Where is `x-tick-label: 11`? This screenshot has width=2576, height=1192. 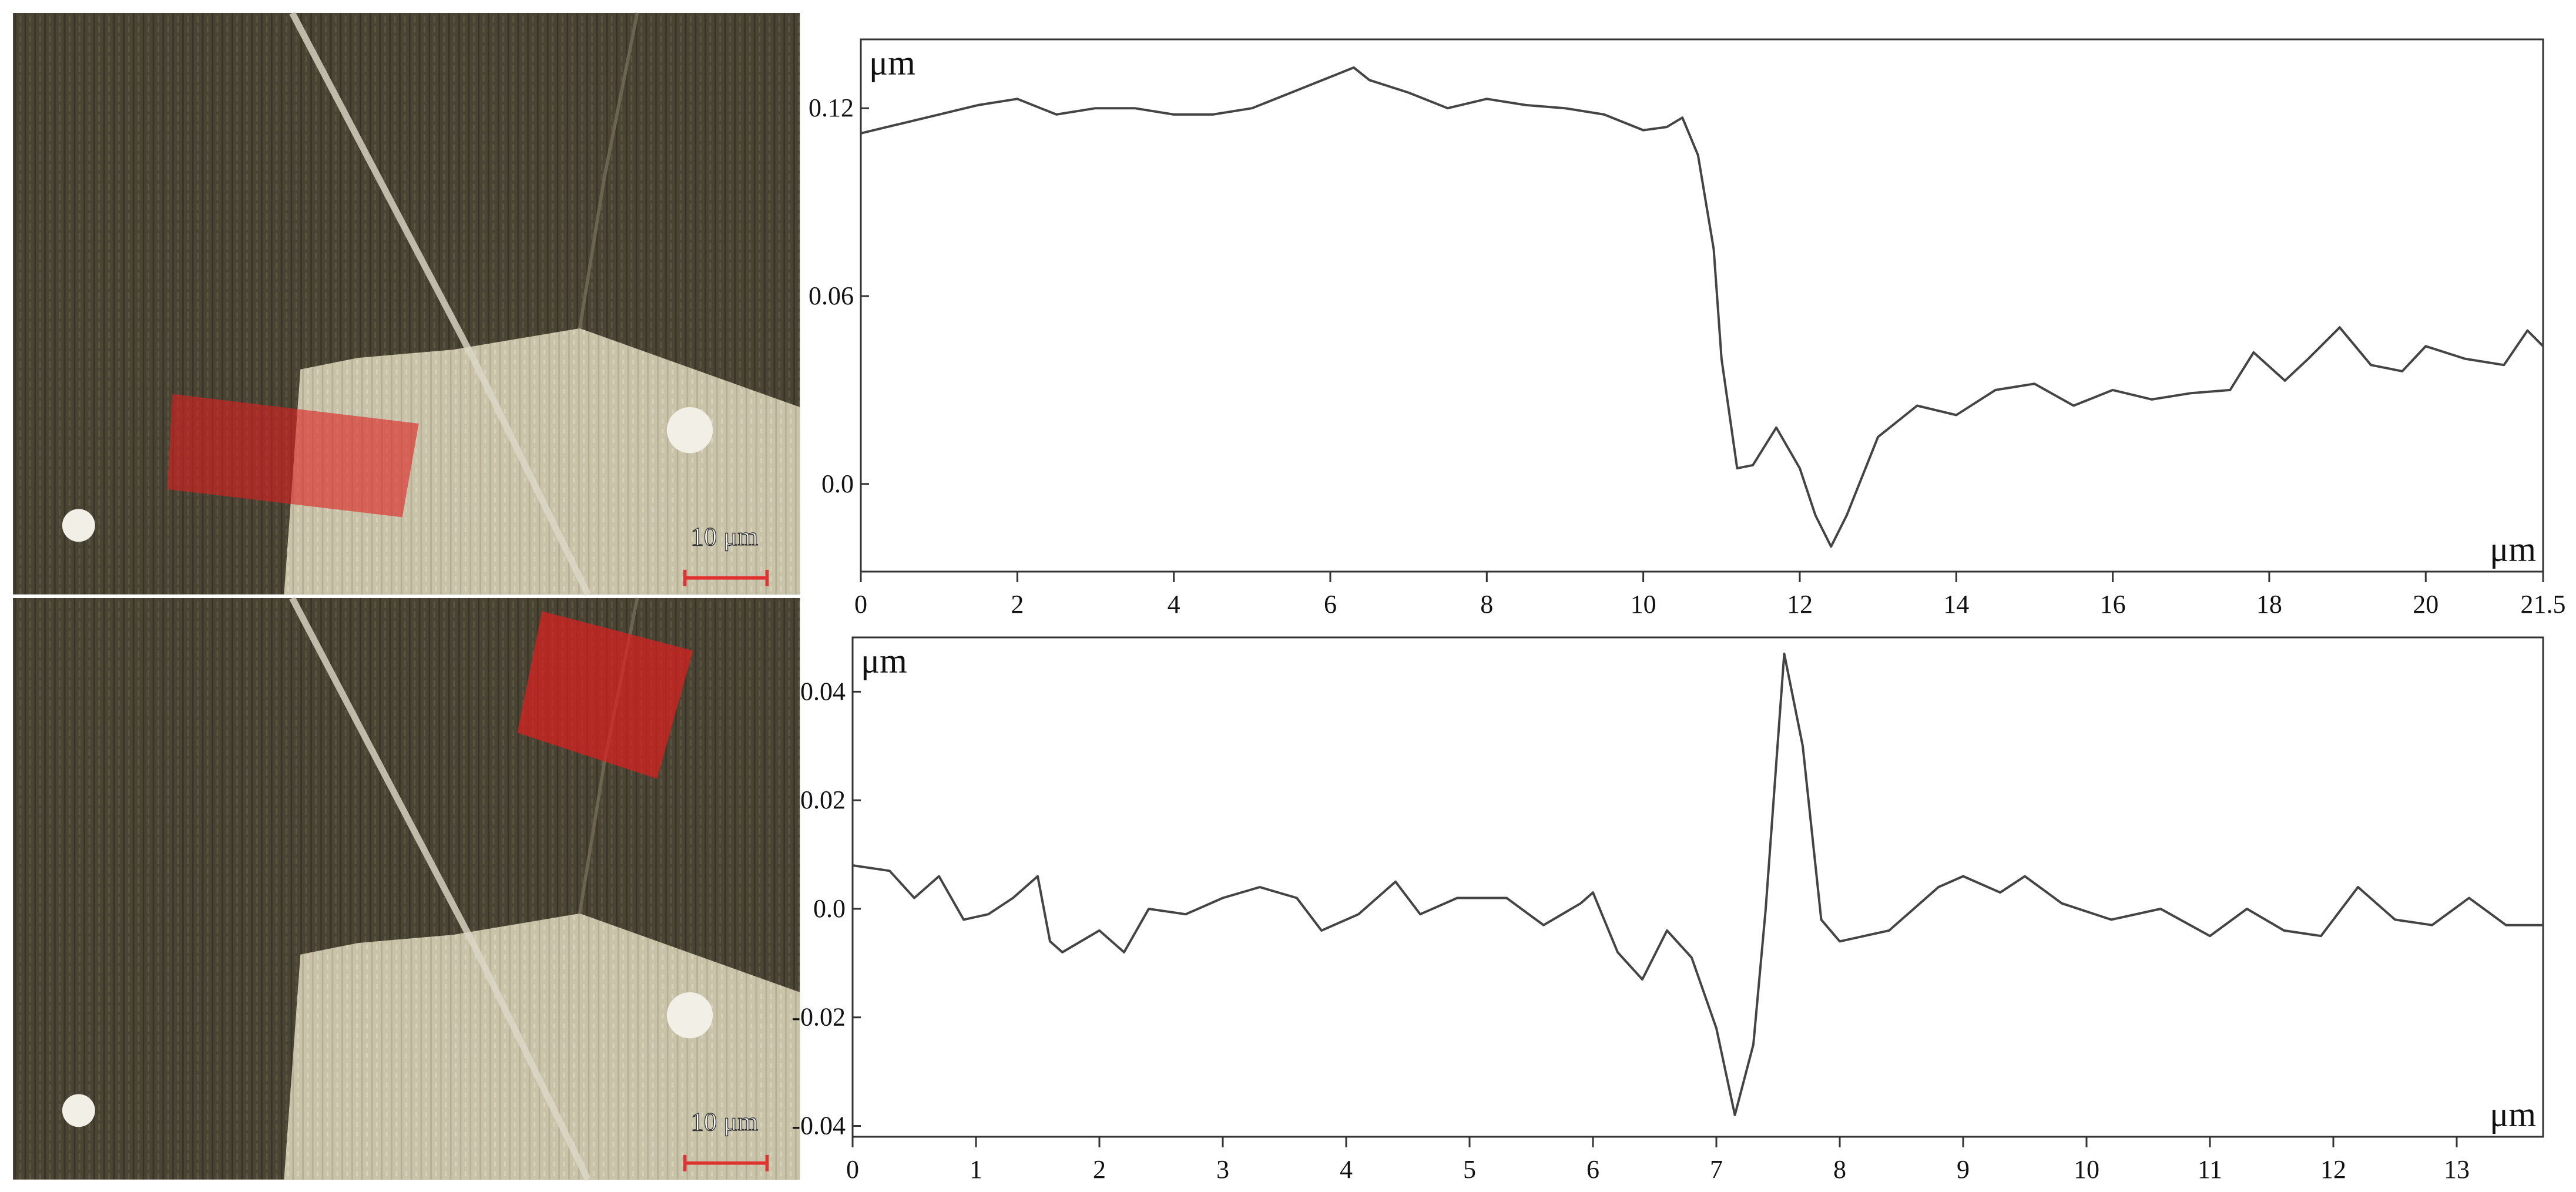
x-tick-label: 11 is located at coordinates (2210, 1169).